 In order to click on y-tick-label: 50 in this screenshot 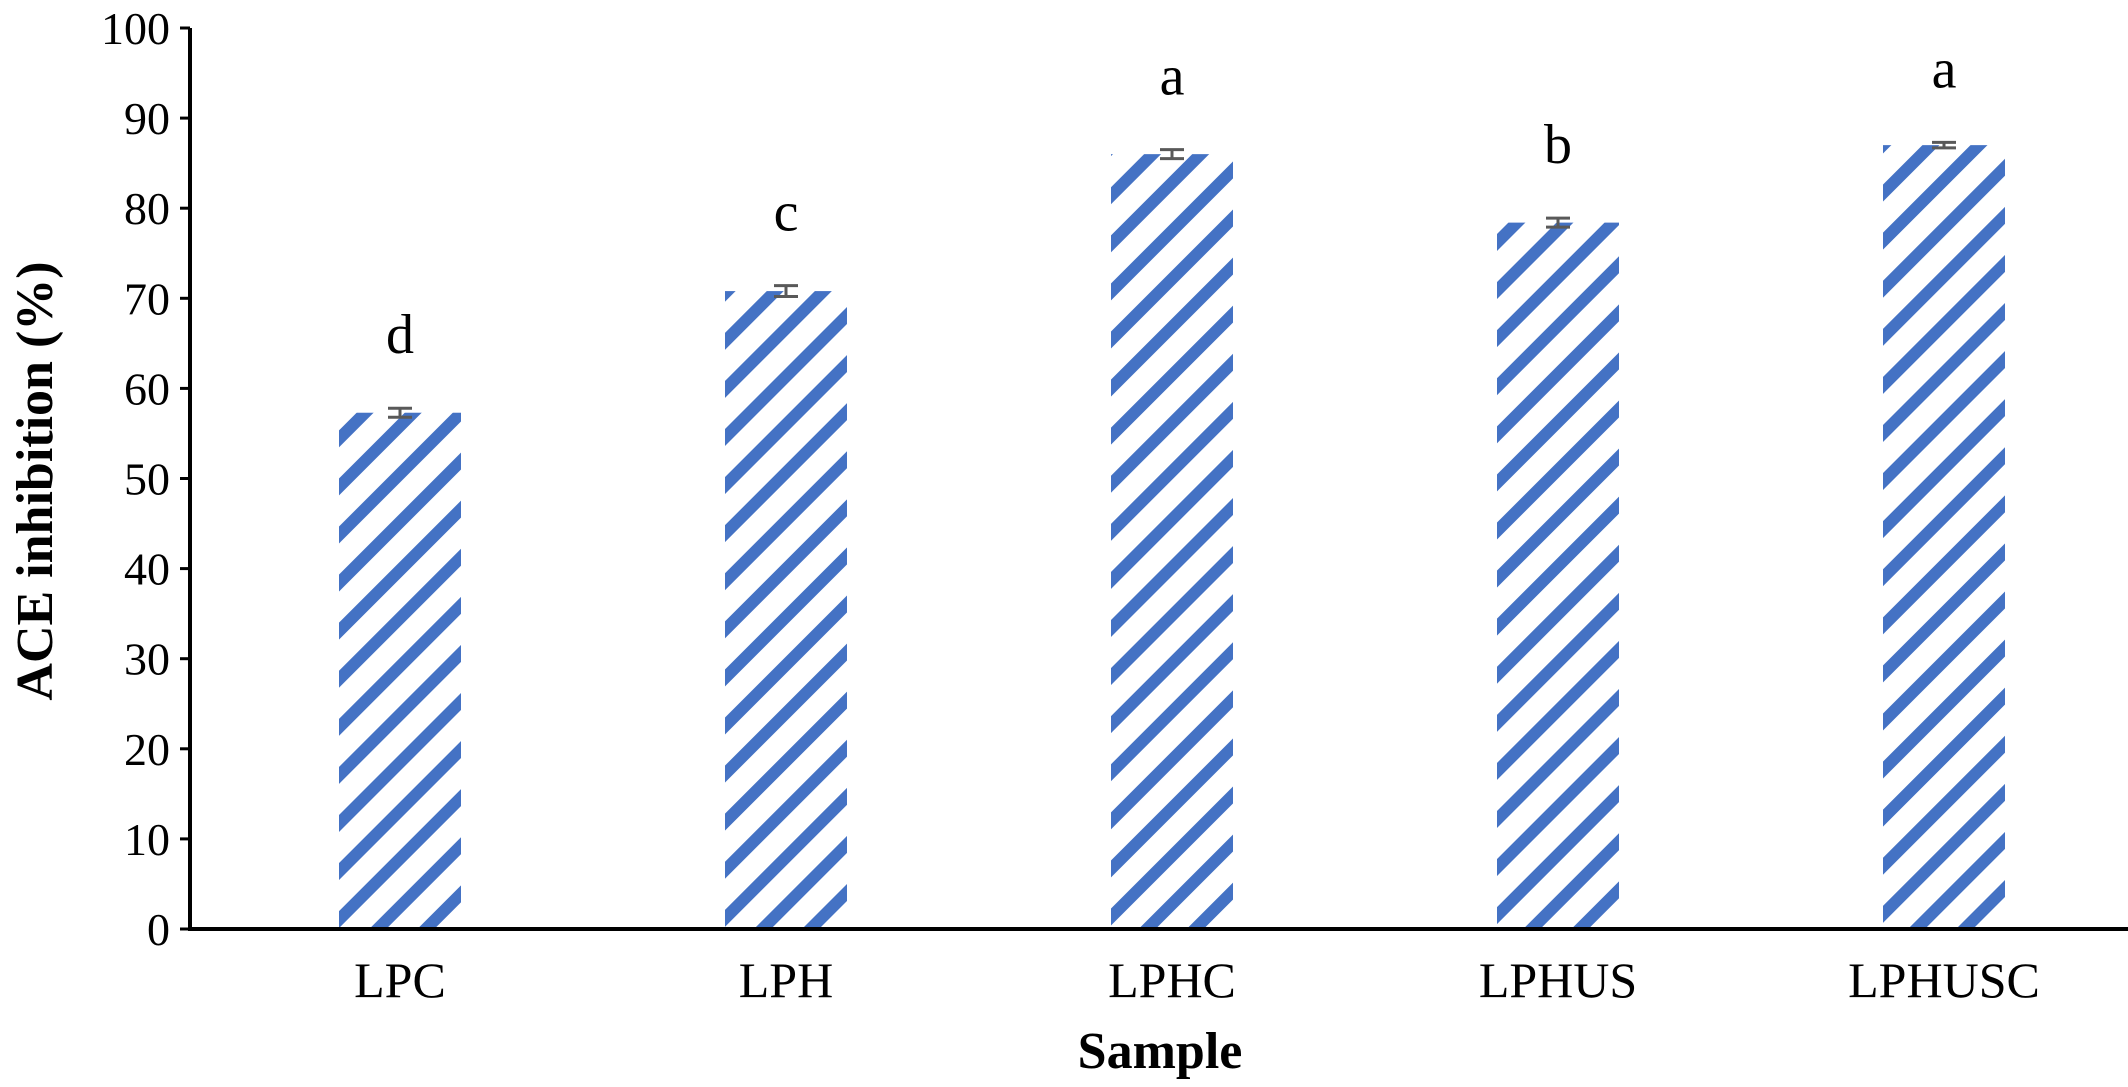, I will do `click(147, 479)`.